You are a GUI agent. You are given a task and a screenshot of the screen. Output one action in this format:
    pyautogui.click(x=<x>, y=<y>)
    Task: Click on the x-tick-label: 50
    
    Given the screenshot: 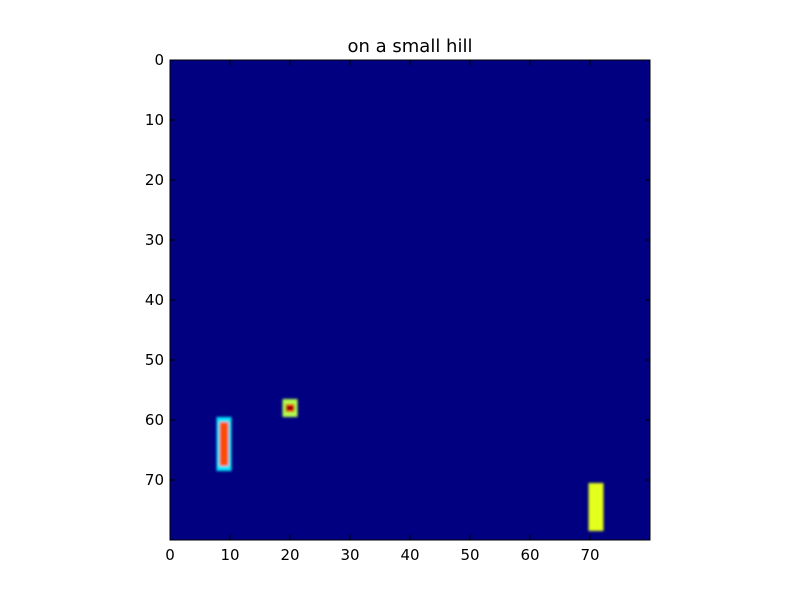 What is the action you would take?
    pyautogui.click(x=469, y=555)
    